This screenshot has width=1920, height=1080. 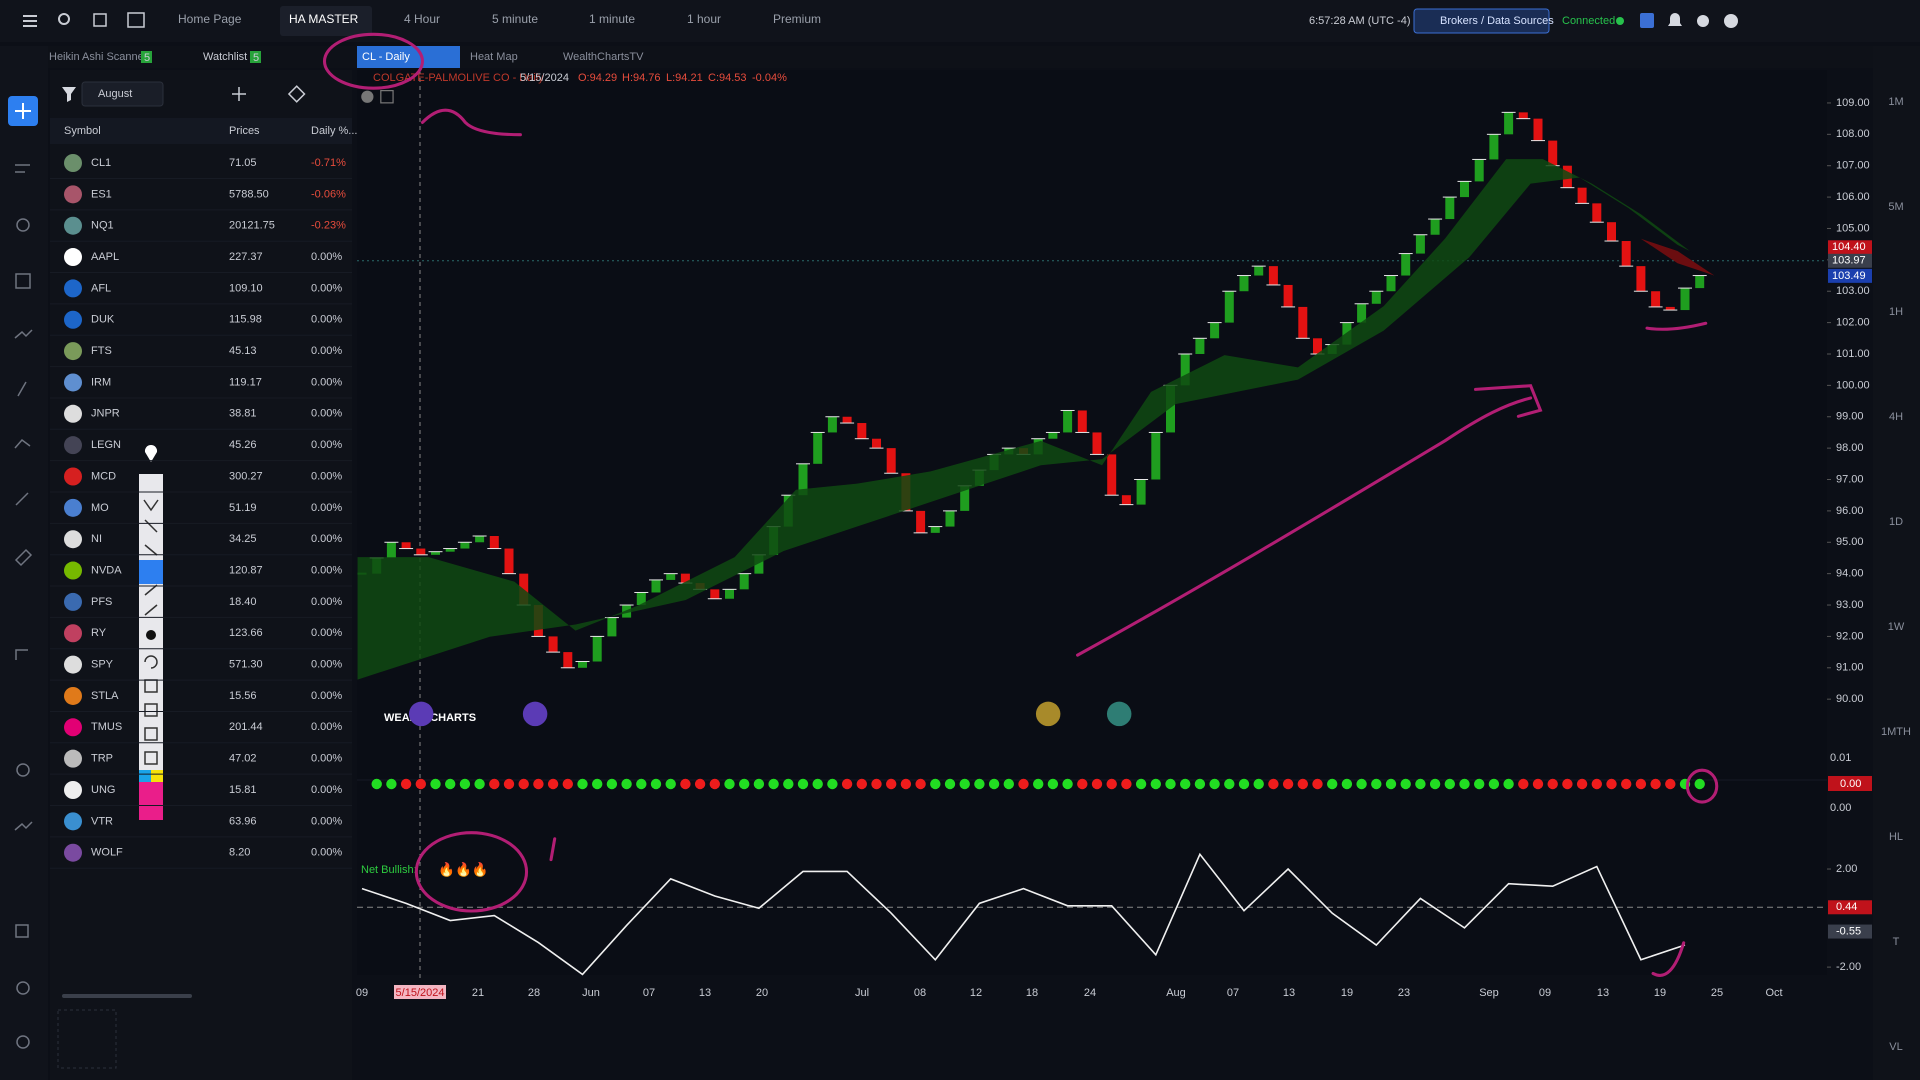 I want to click on symbol: STLA, so click(x=105, y=696).